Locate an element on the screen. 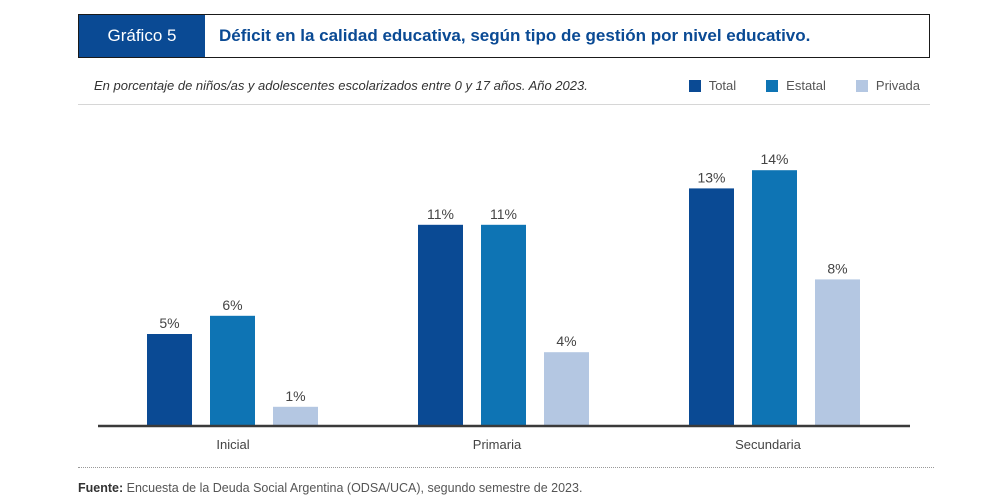 Image resolution: width=1000 pixels, height=502 pixels. legend-item-total: Total is located at coordinates (712, 85).